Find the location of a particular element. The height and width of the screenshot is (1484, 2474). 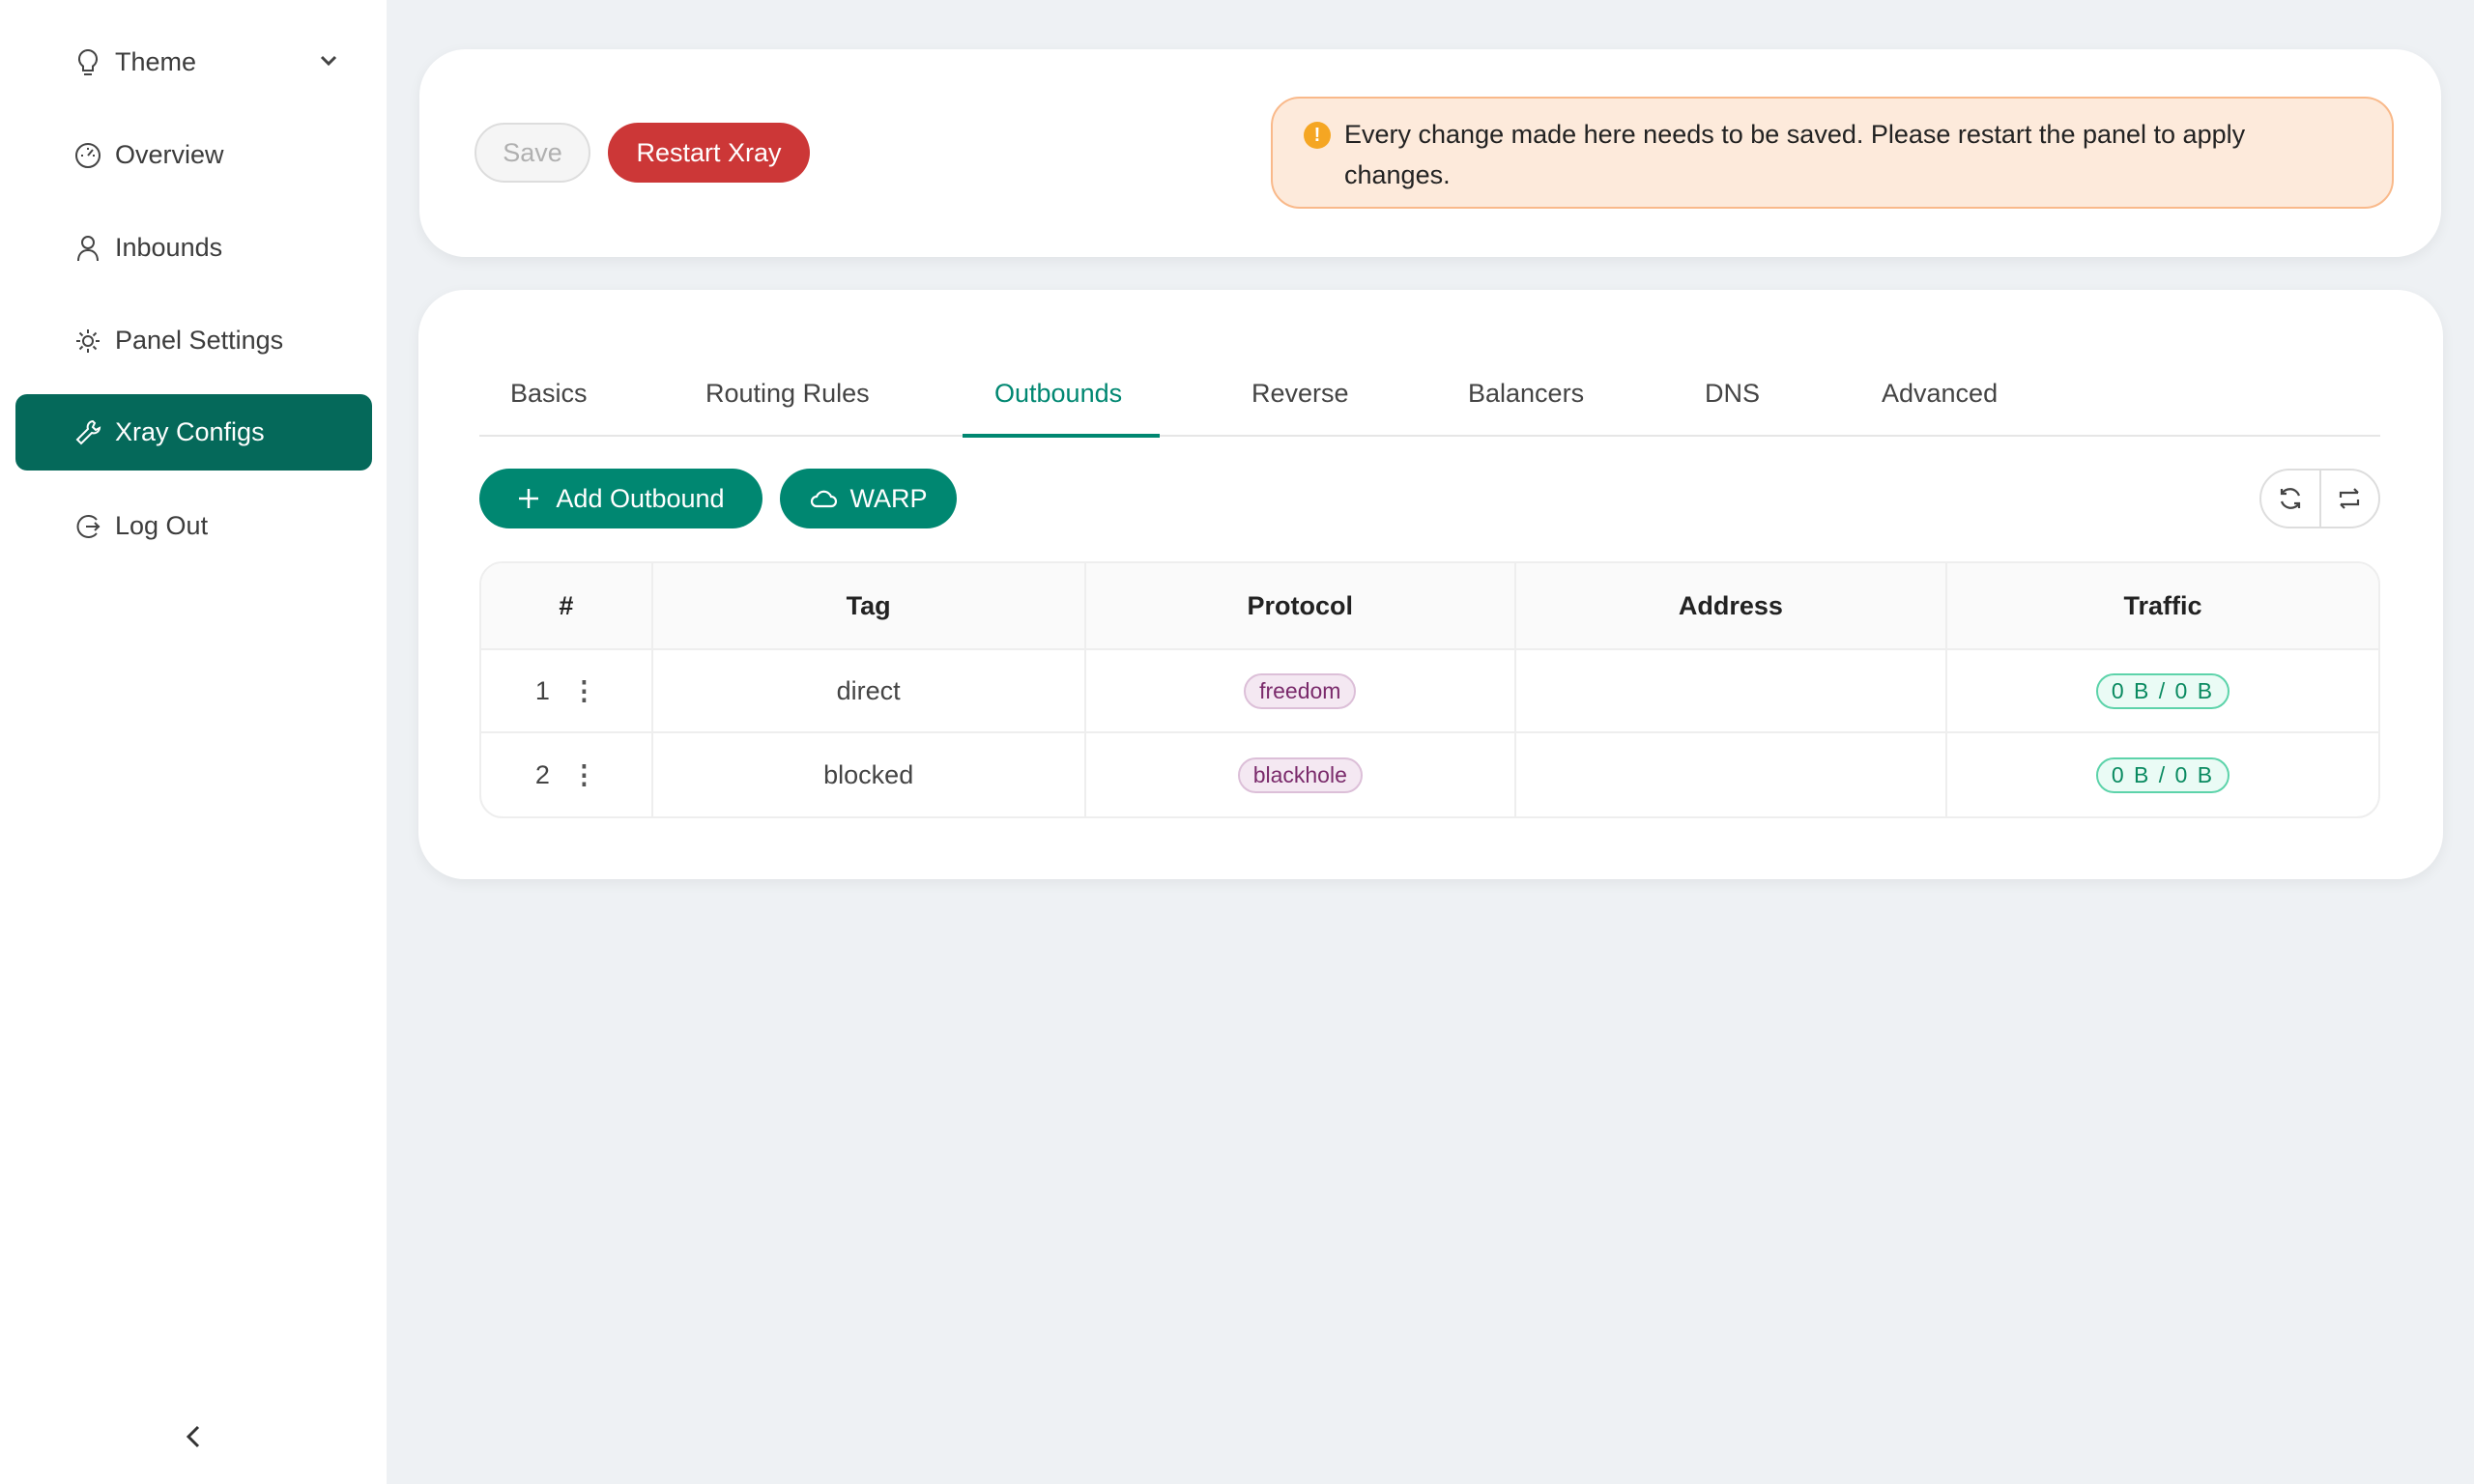

table-header-row: # Tag Protocol Address Traffic is located at coordinates (1430, 607).